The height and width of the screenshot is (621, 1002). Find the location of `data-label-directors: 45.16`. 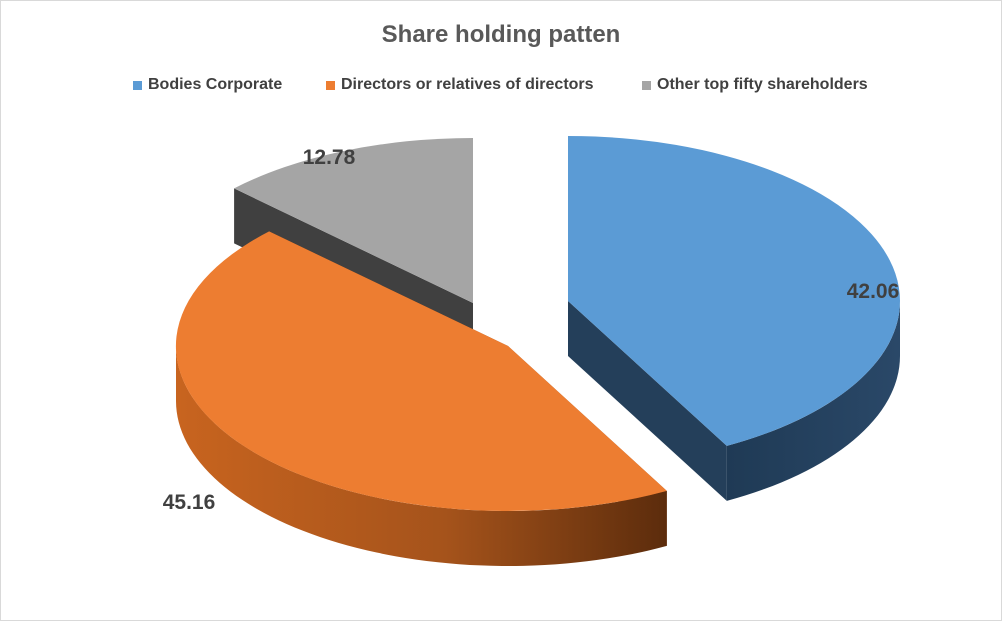

data-label-directors: 45.16 is located at coordinates (189, 502).